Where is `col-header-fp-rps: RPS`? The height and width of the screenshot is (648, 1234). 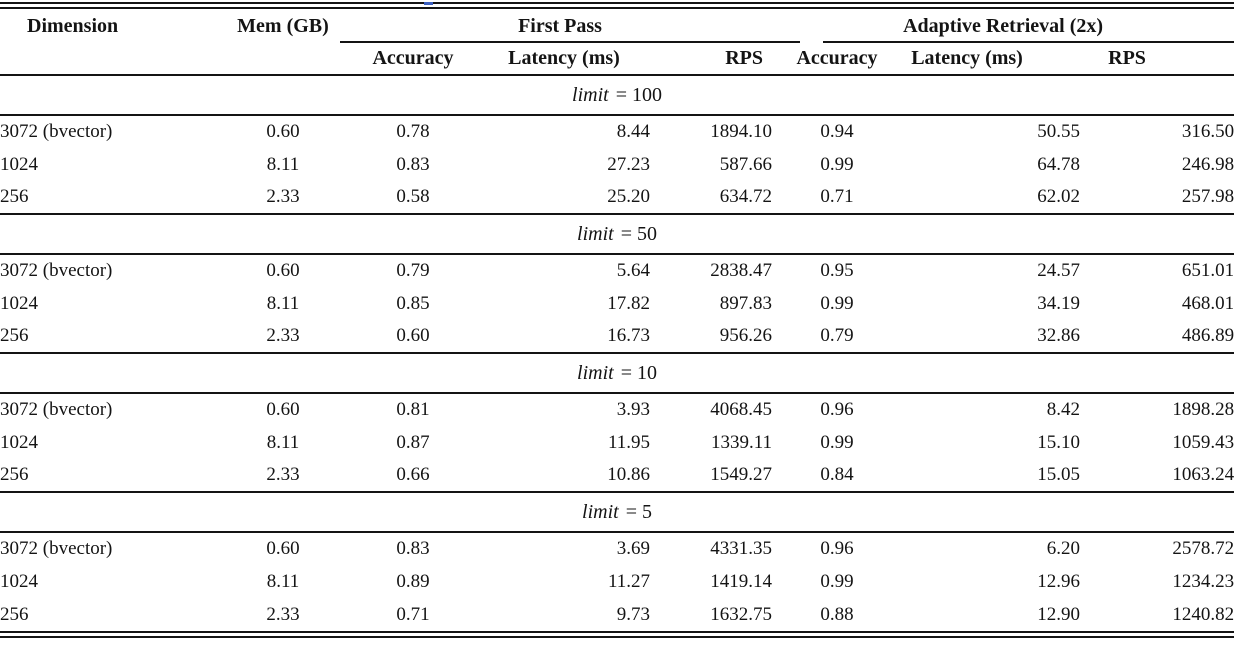
col-header-fp-rps: RPS is located at coordinates (711, 59).